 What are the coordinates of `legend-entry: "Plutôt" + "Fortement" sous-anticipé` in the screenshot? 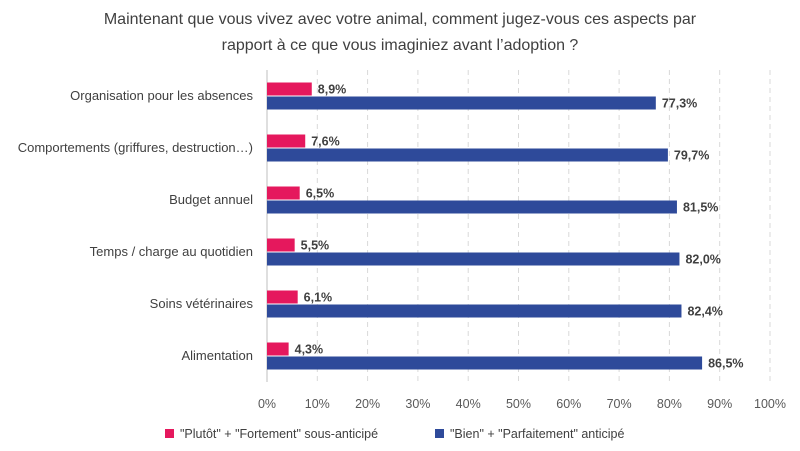 It's located at (279, 434).